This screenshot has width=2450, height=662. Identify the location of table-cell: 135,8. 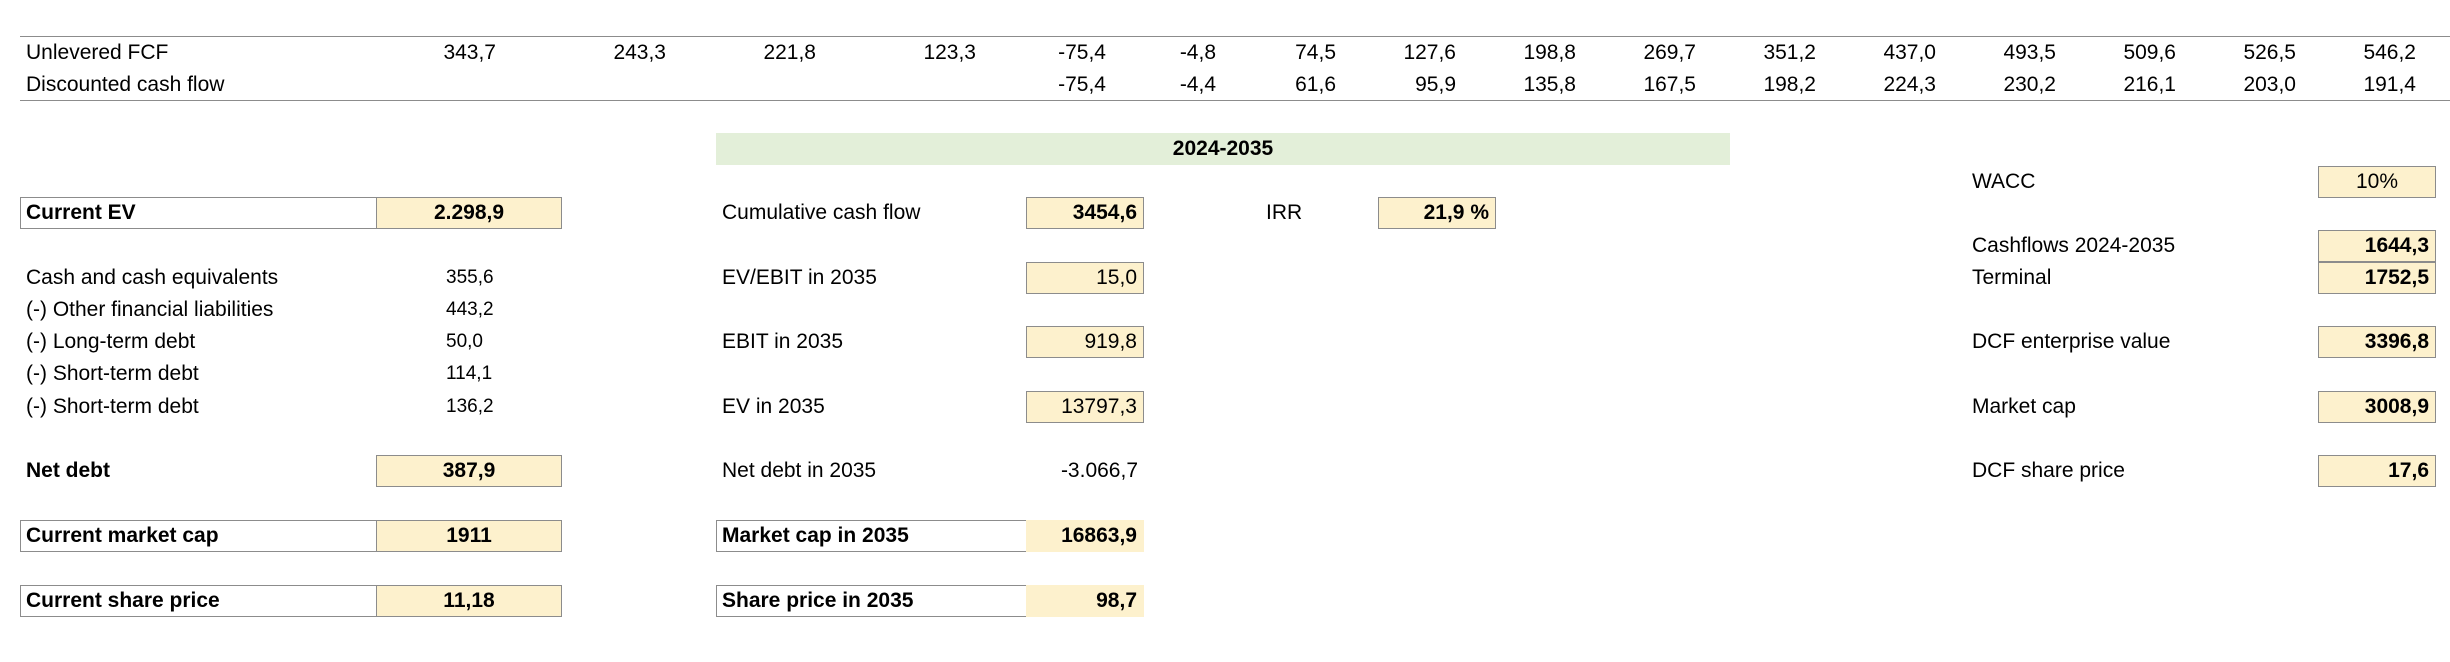
(1549, 84).